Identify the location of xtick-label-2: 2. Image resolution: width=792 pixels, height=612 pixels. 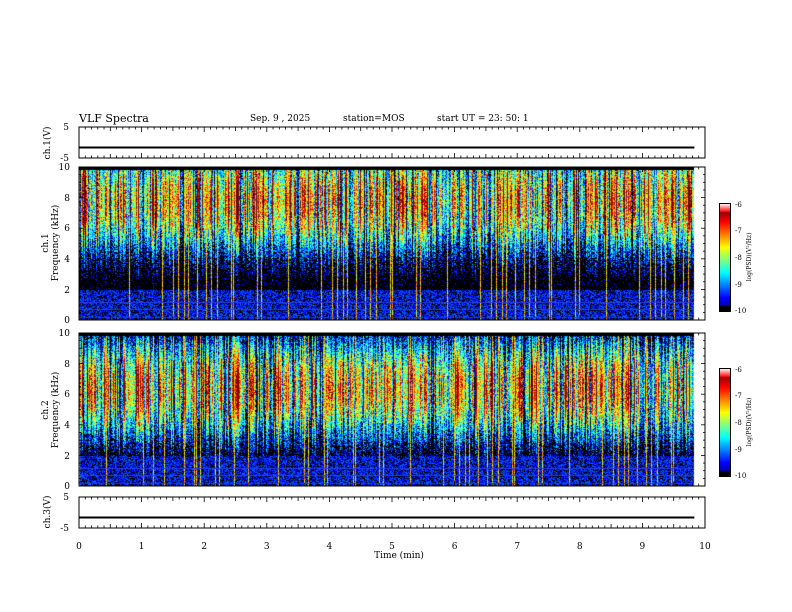
(204, 547).